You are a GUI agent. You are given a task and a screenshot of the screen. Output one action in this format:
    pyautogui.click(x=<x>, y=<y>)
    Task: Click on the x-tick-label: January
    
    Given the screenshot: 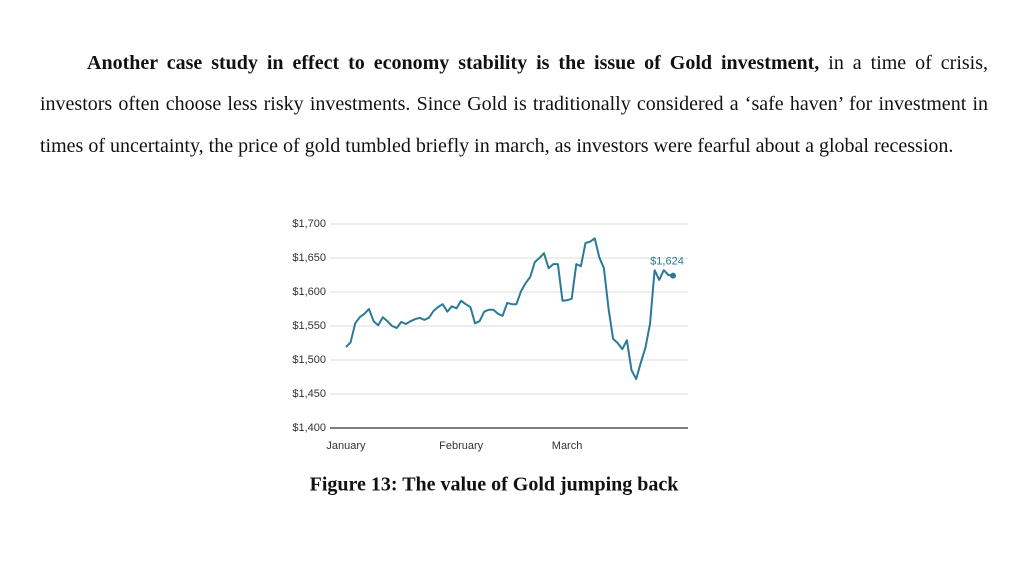 What is the action you would take?
    pyautogui.click(x=346, y=446)
    